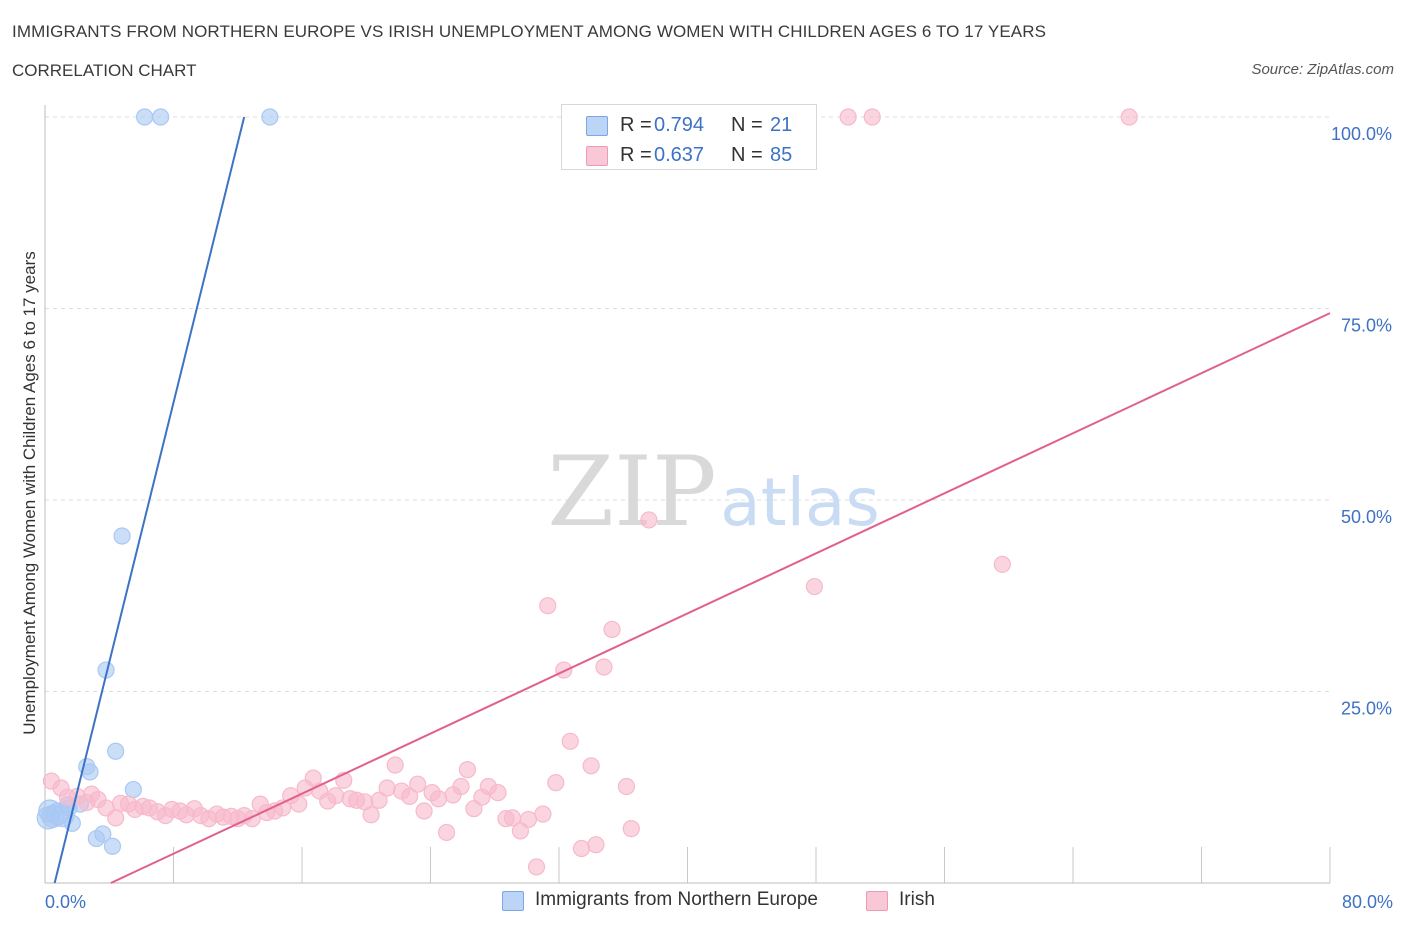 The image size is (1406, 930). What do you see at coordinates (1322, 69) in the screenshot?
I see `source-label: Source: ZipAtlas.com` at bounding box center [1322, 69].